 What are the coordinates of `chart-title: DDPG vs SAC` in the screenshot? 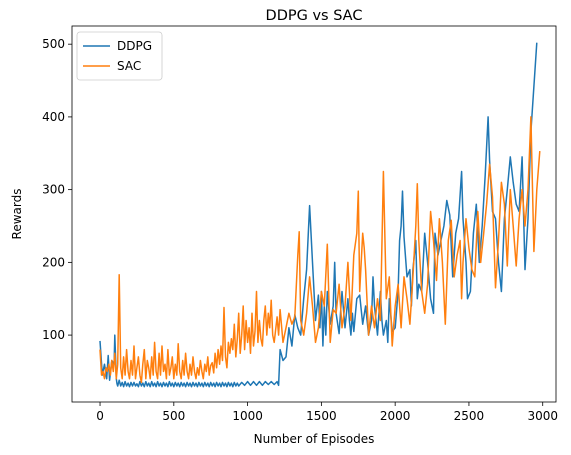 It's located at (314, 16).